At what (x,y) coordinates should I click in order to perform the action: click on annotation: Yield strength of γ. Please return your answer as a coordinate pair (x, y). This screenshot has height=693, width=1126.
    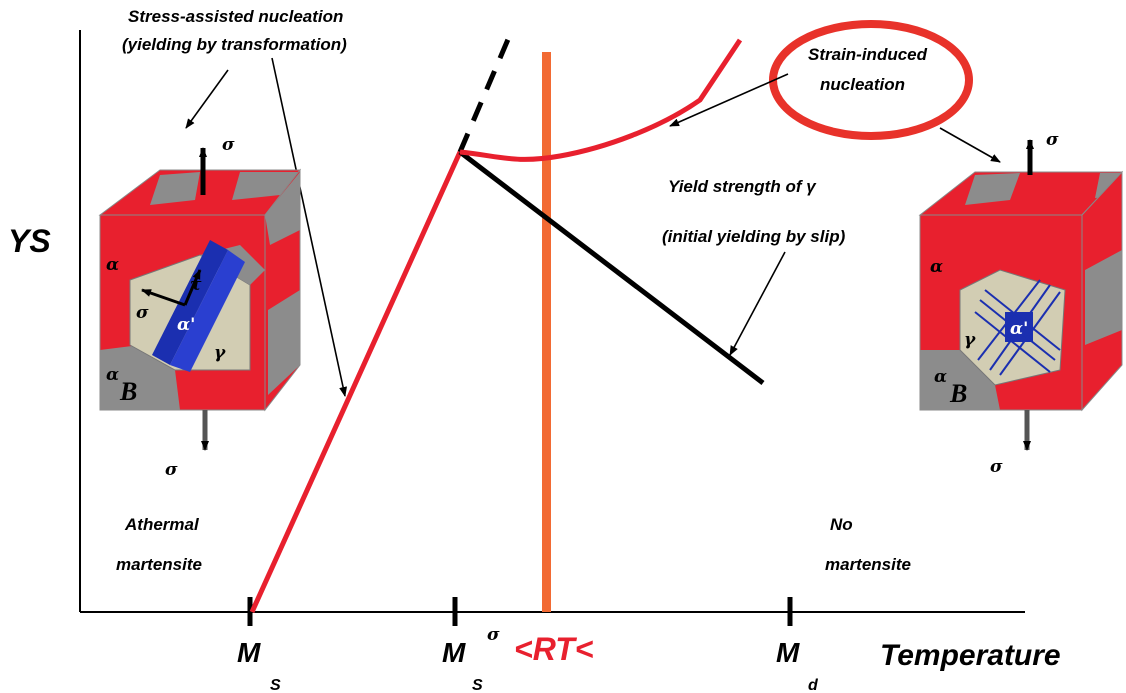
    Looking at the image, I should click on (742, 186).